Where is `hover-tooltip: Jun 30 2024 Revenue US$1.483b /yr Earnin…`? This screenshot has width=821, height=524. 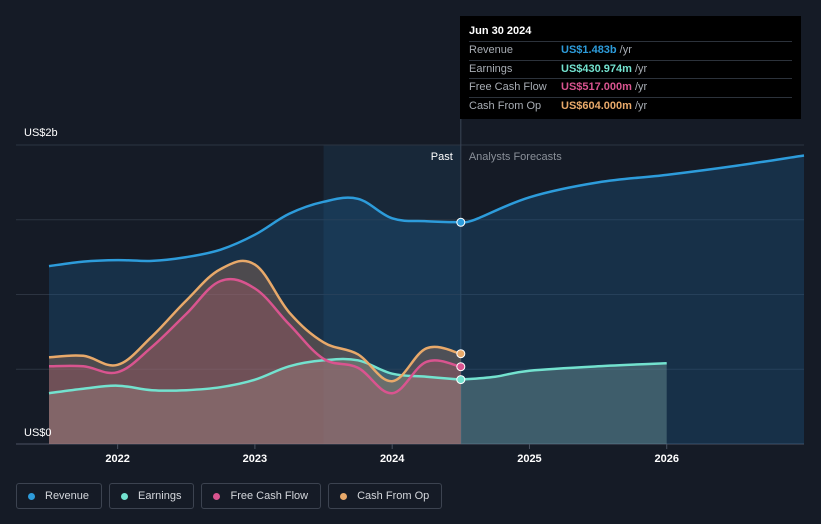
hover-tooltip: Jun 30 2024 Revenue US$1.483b /yr Earnin… is located at coordinates (630, 67).